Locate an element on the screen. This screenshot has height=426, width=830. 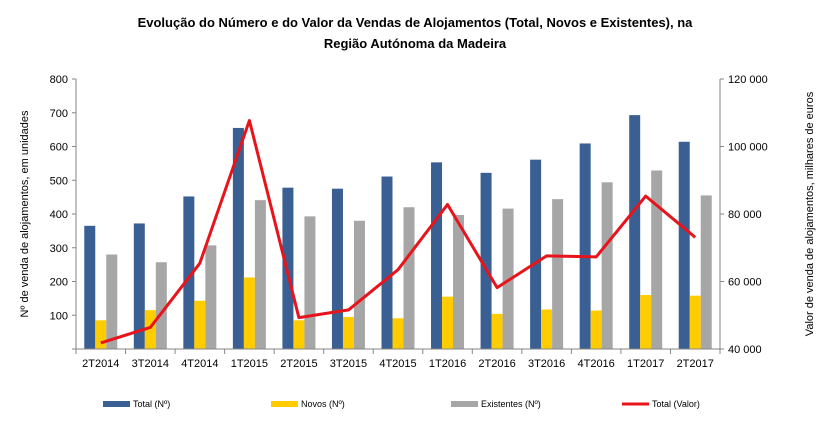
x-tick-label-2T2014: 2T2014 is located at coordinates (100, 364).